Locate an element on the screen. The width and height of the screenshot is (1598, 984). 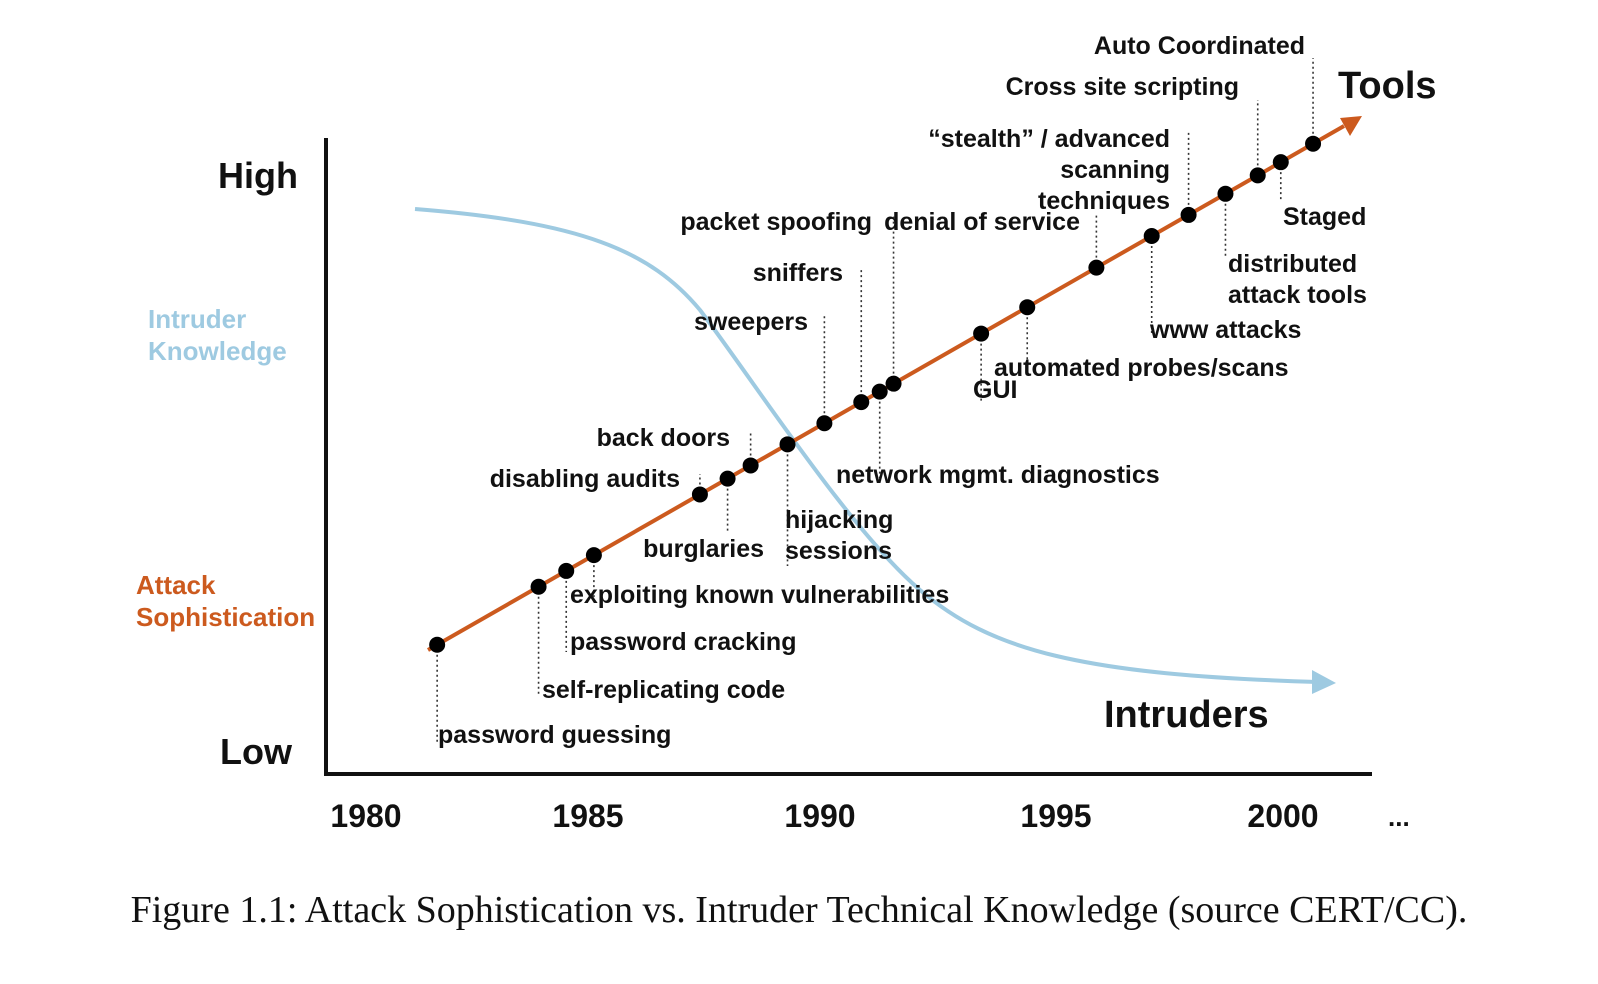
data-label: packet spoofing is located at coordinates (776, 222).